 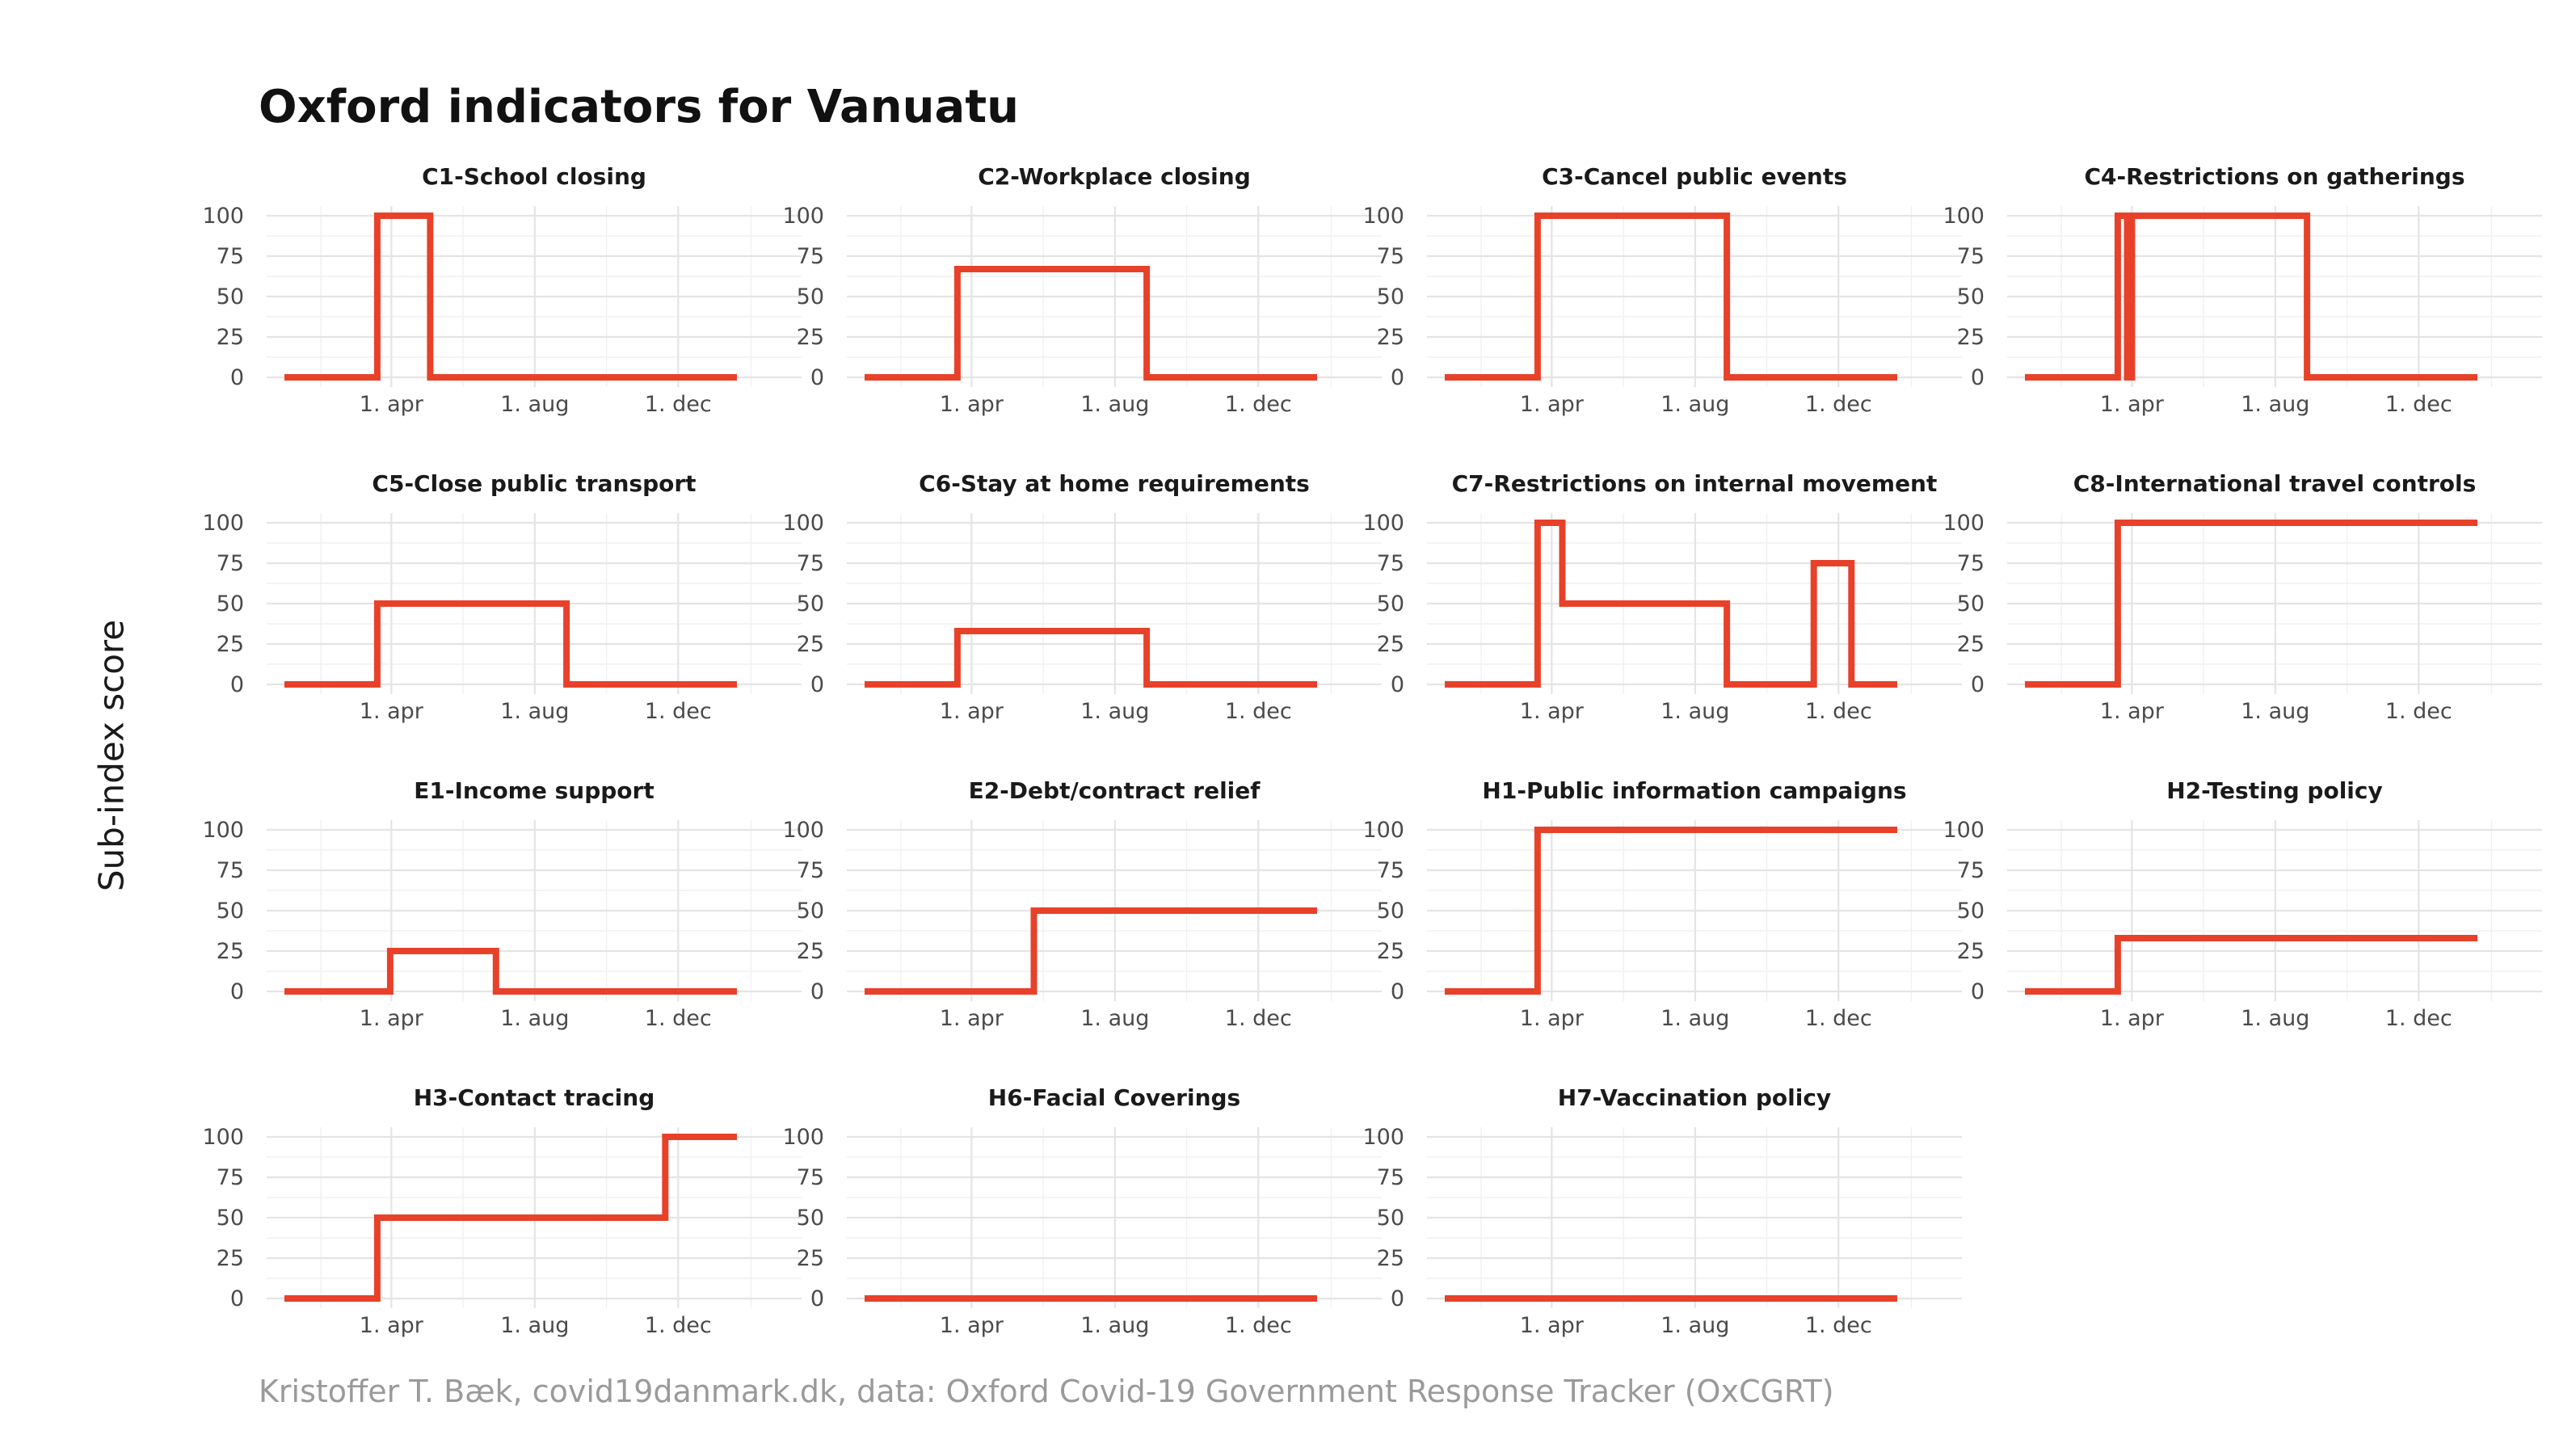 What do you see at coordinates (534, 1097) in the screenshot?
I see `facet-title: H3-Contact tracing` at bounding box center [534, 1097].